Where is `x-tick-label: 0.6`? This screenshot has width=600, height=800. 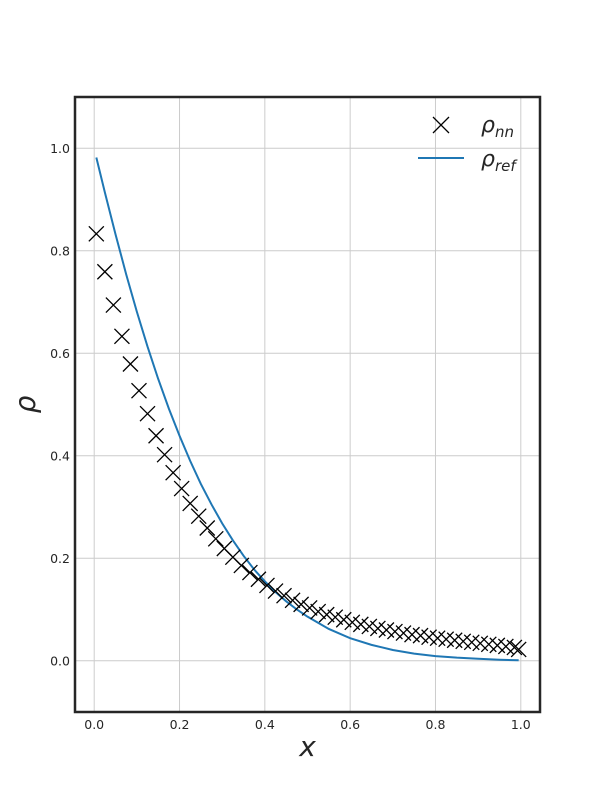
x-tick-label: 0.6 is located at coordinates (350, 724).